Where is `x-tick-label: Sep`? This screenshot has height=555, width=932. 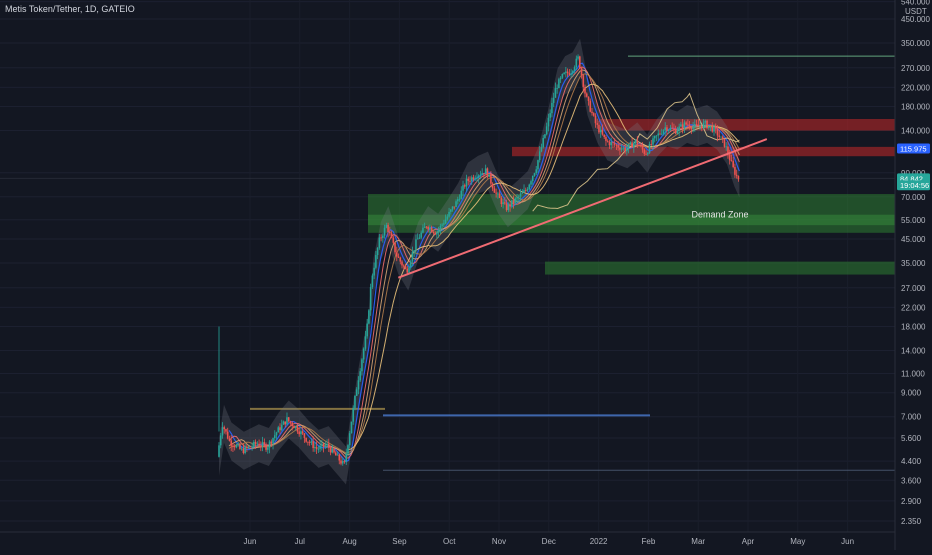
x-tick-label: Sep is located at coordinates (399, 541).